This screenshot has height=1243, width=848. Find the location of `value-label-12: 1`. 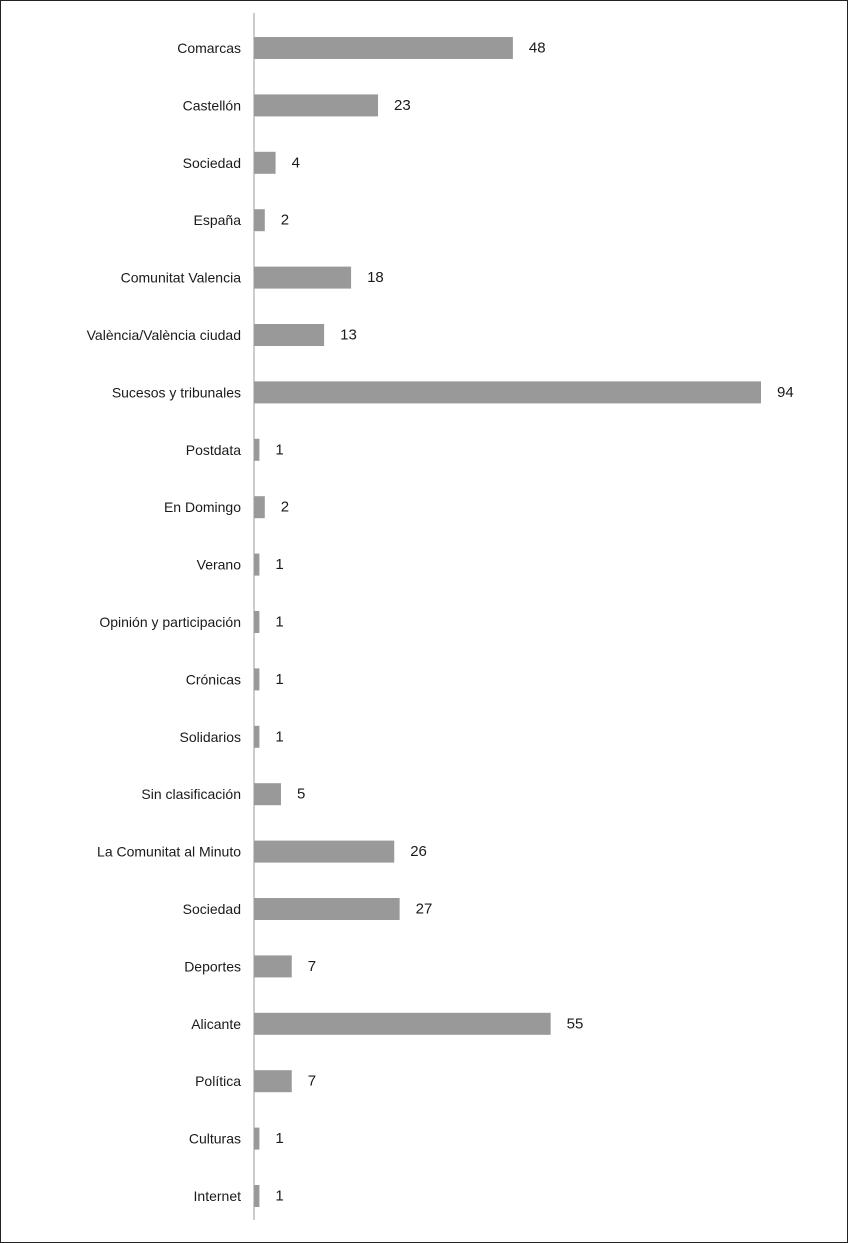

value-label-12: 1 is located at coordinates (279, 736).